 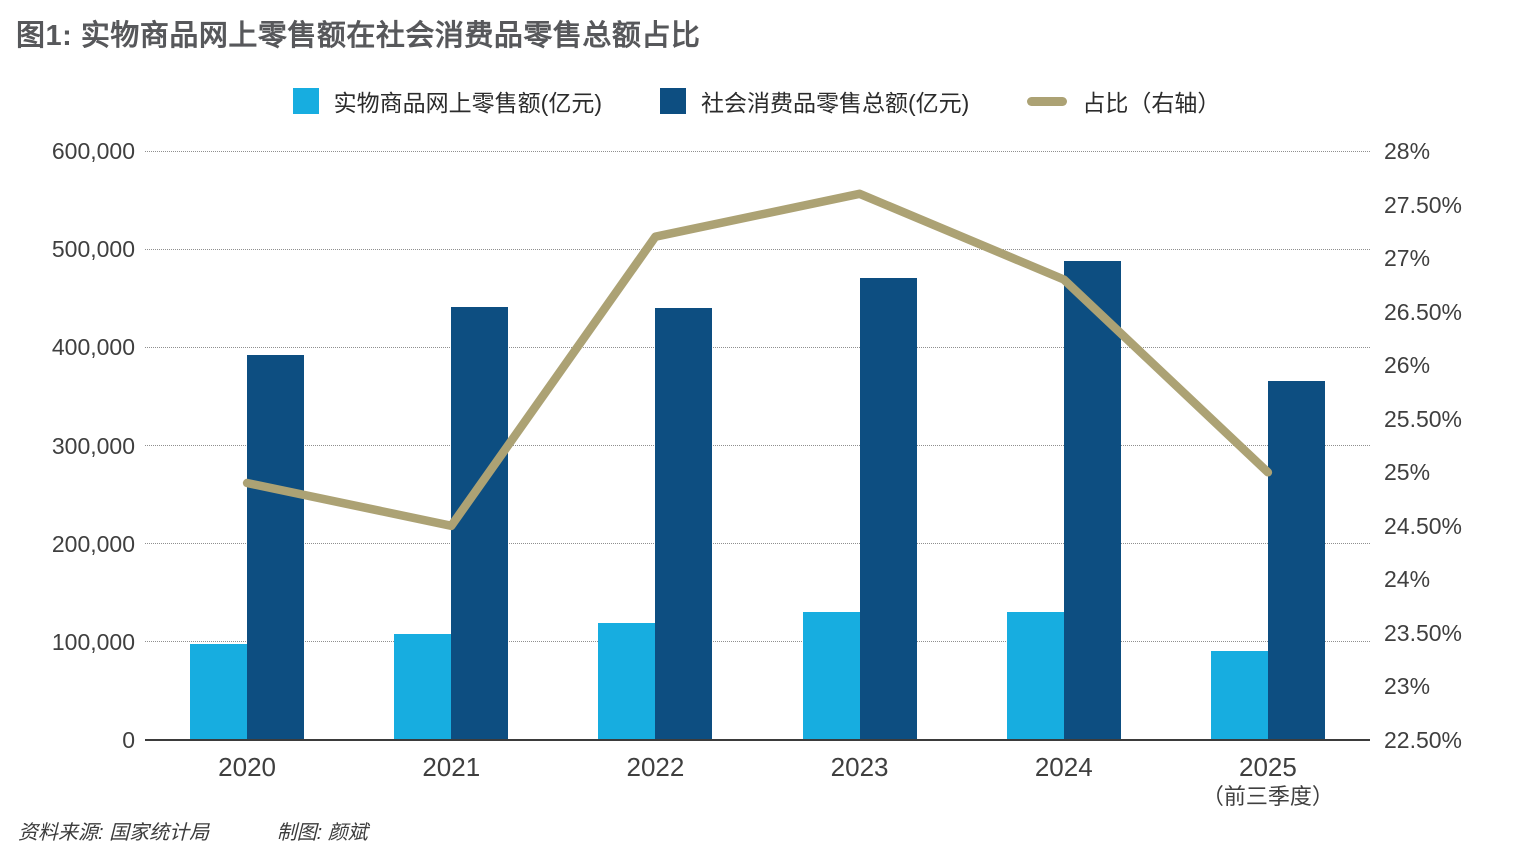 I want to click on x-axis-line, so click(x=757, y=740).